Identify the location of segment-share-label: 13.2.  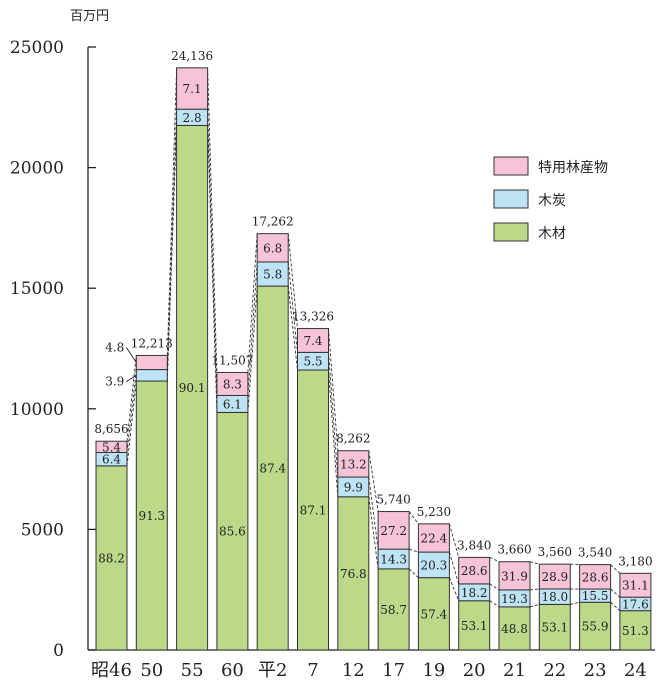
(353, 464).